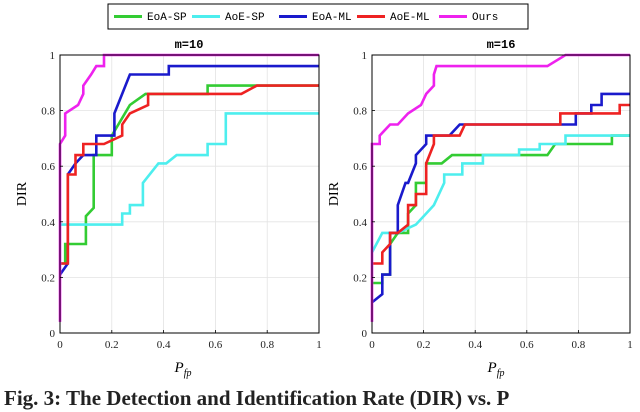  What do you see at coordinates (167, 18) in the screenshot?
I see `legend-label-eoa-sp: EoA-SP` at bounding box center [167, 18].